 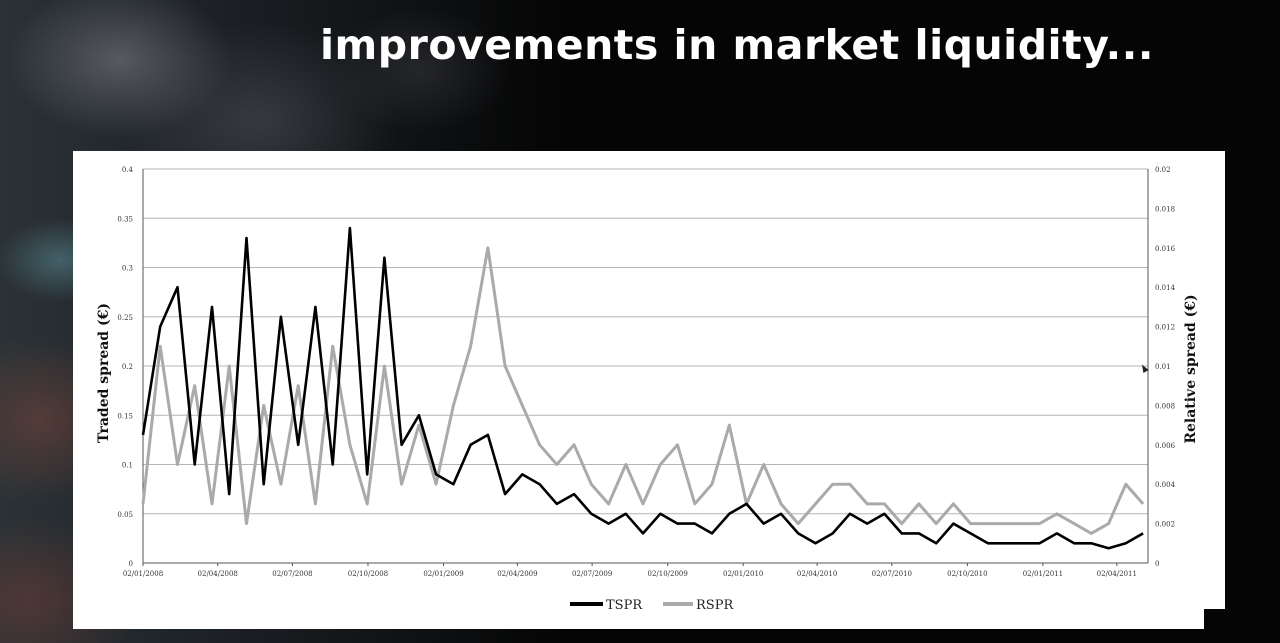 What do you see at coordinates (125, 515) in the screenshot?
I see `y-tick-label: 0.05` at bounding box center [125, 515].